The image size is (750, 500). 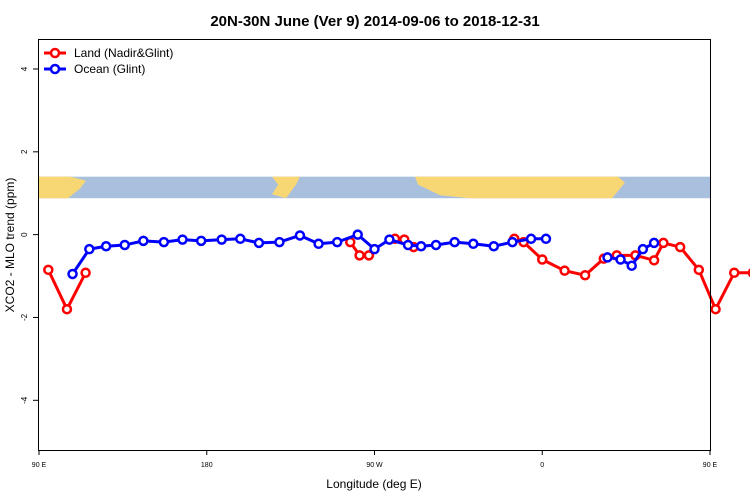 I want to click on x-axis: 90 E 180 90 W 0 90 E, so click(x=375, y=459).